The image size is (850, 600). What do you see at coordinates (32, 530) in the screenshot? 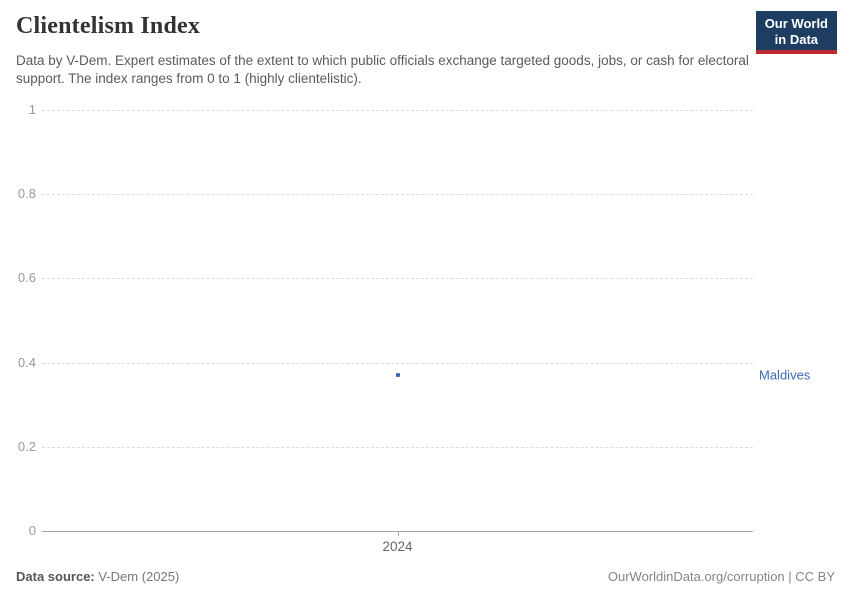
I see `y-axis-tick-label: 0` at bounding box center [32, 530].